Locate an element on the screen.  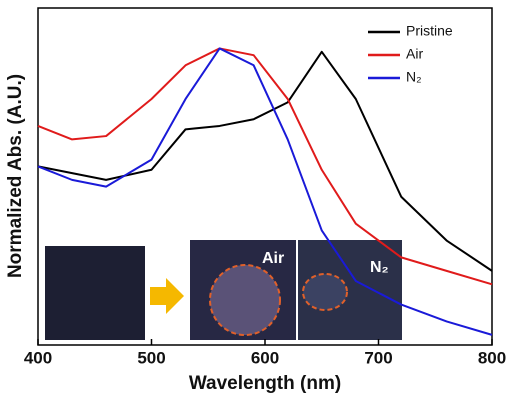
inset-label: N₂ is located at coordinates (379, 267).